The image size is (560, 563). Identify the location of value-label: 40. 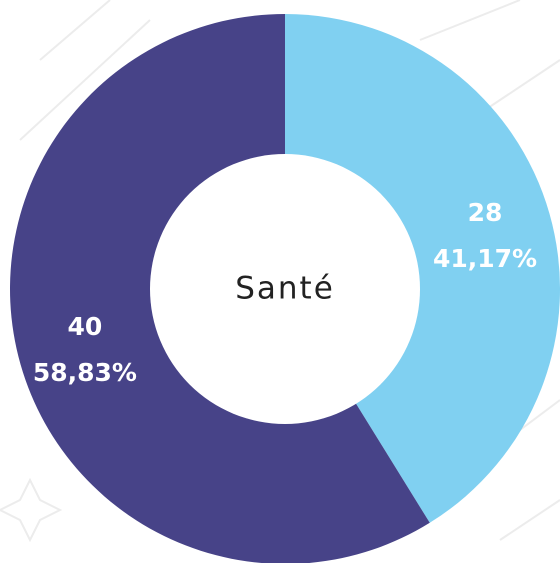
(85, 326).